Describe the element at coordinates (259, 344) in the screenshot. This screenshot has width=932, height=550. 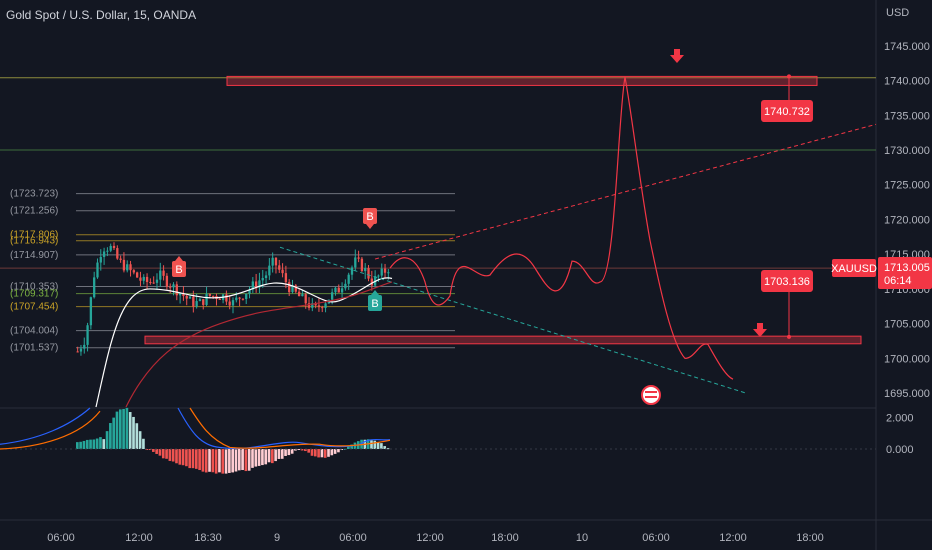
I see `ma-slow` at that location.